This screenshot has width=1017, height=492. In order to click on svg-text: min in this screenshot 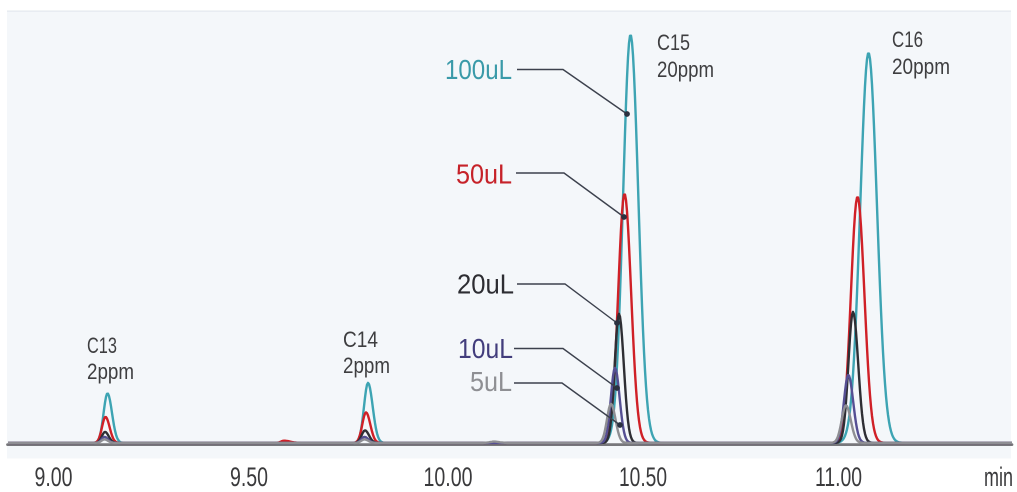, I will do `click(998, 477)`.